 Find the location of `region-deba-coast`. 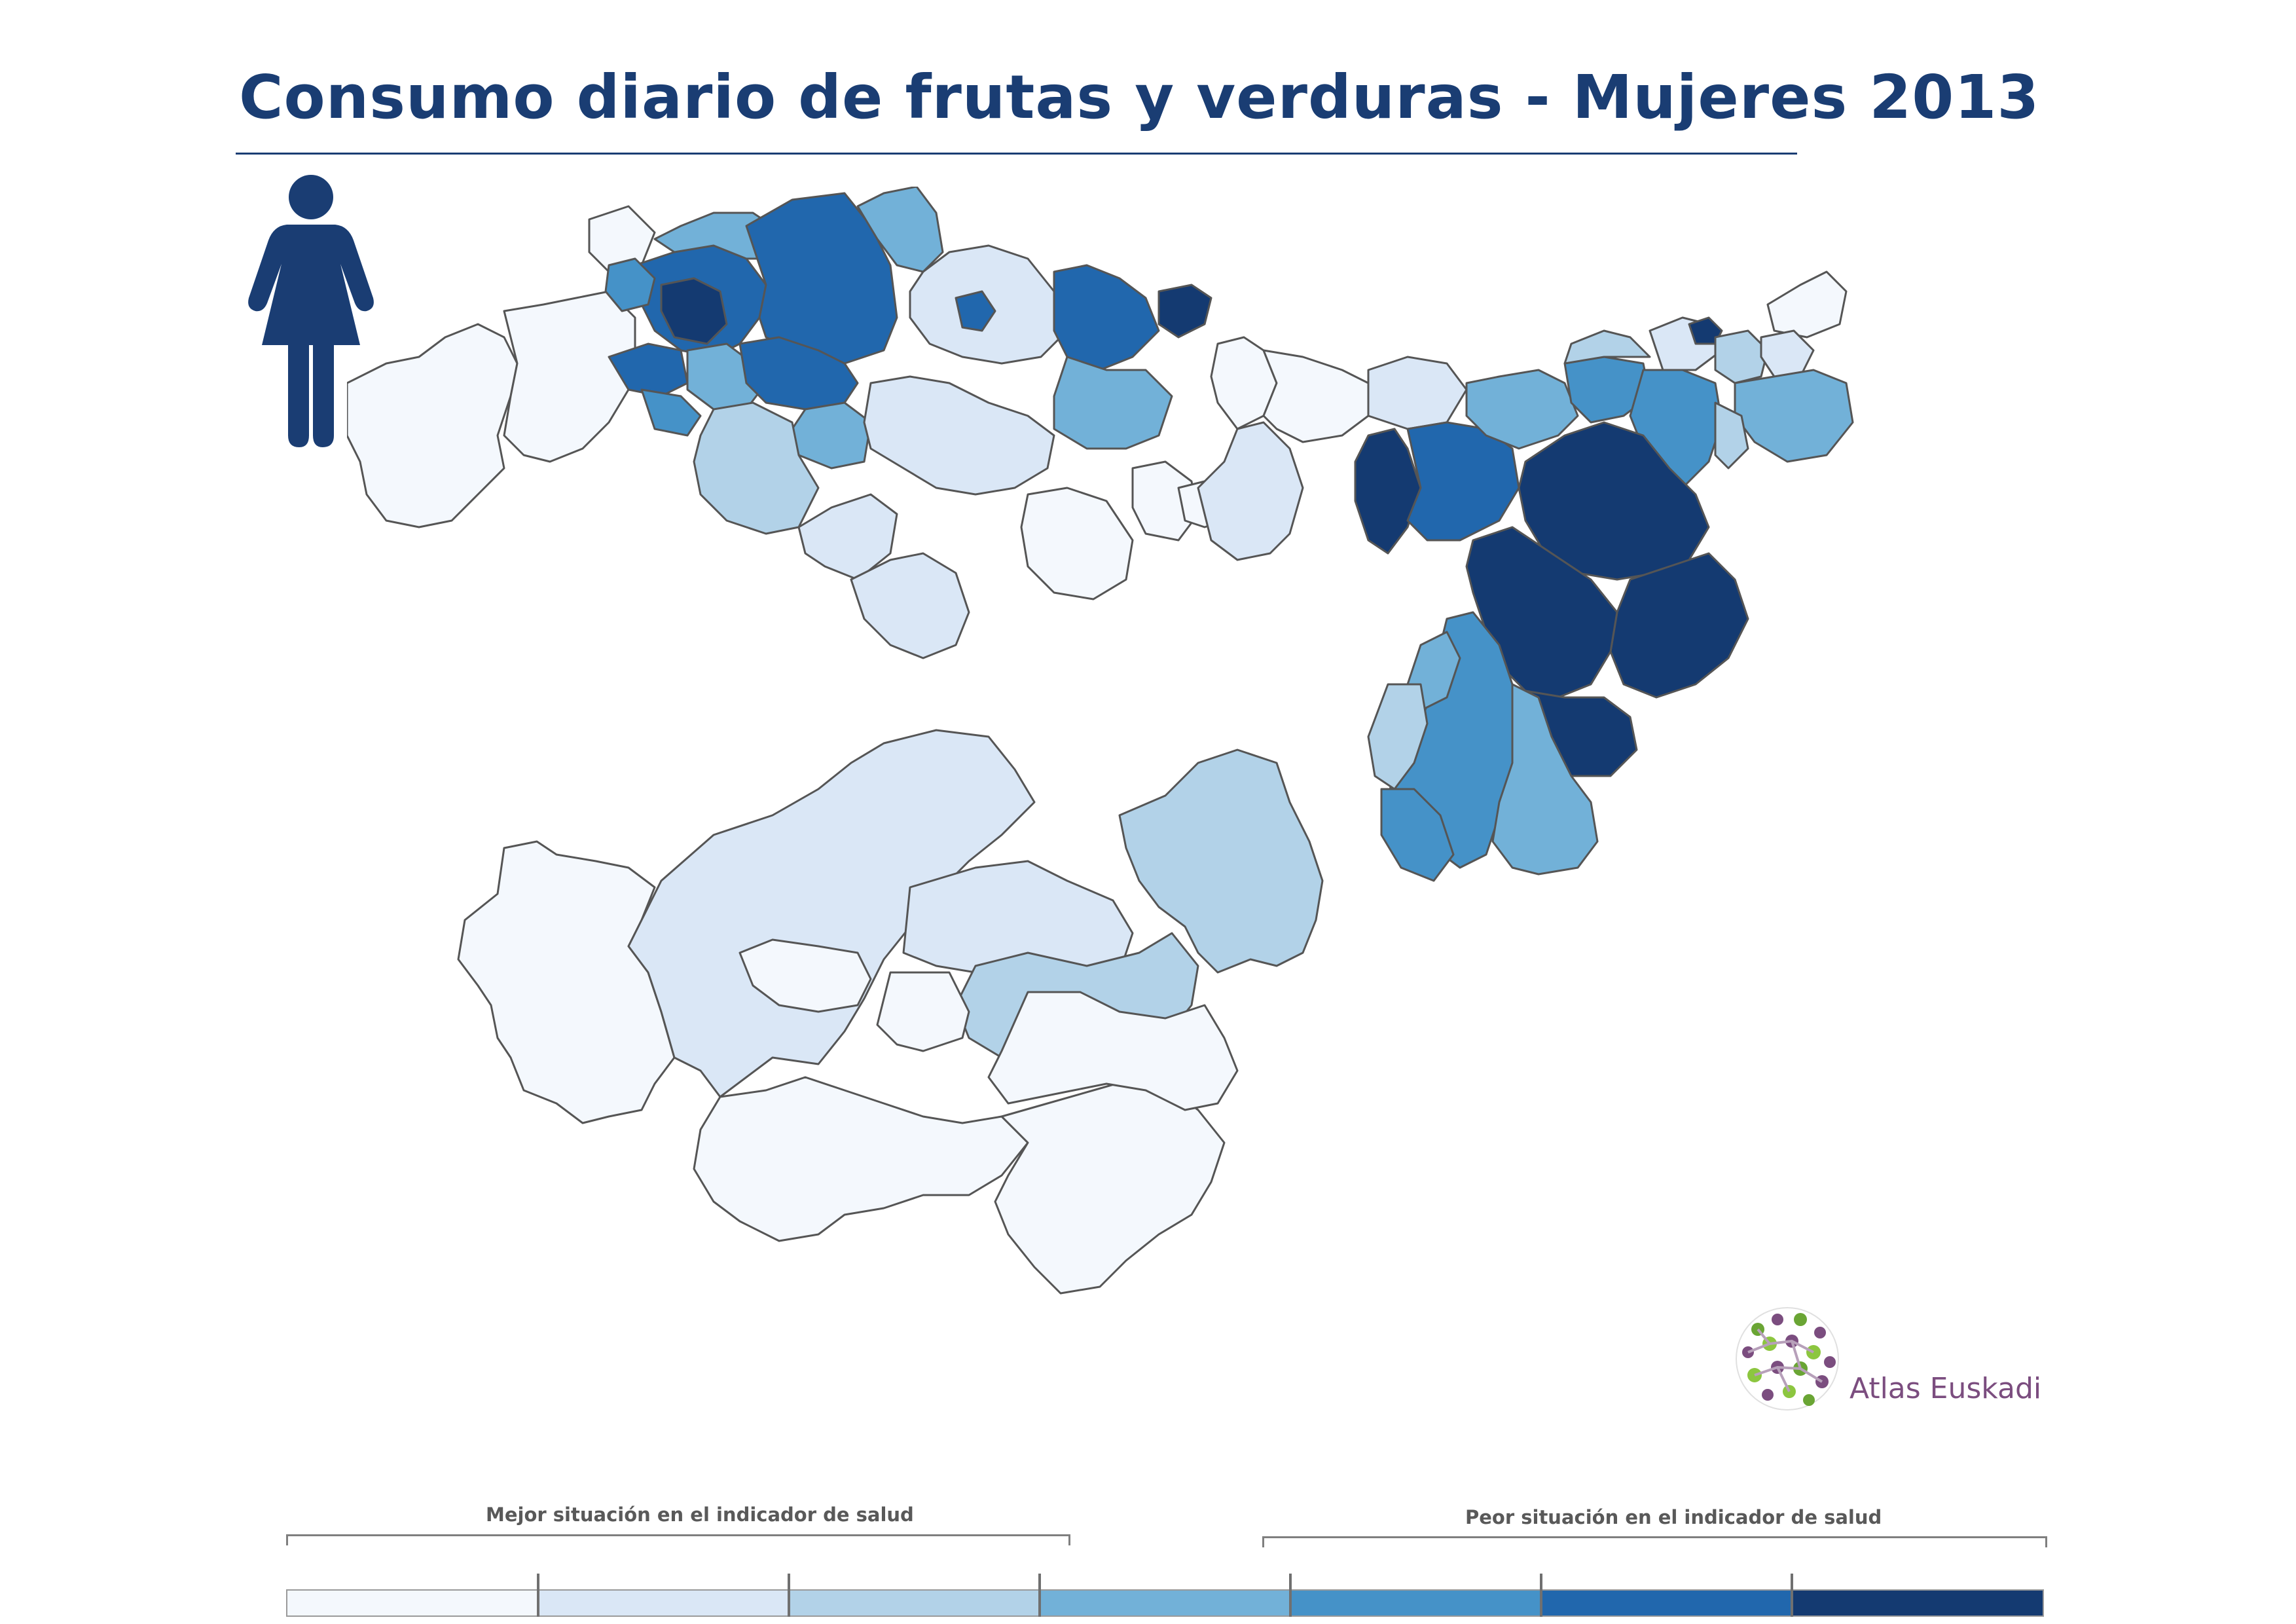

region-deba-coast is located at coordinates (1316, 396).